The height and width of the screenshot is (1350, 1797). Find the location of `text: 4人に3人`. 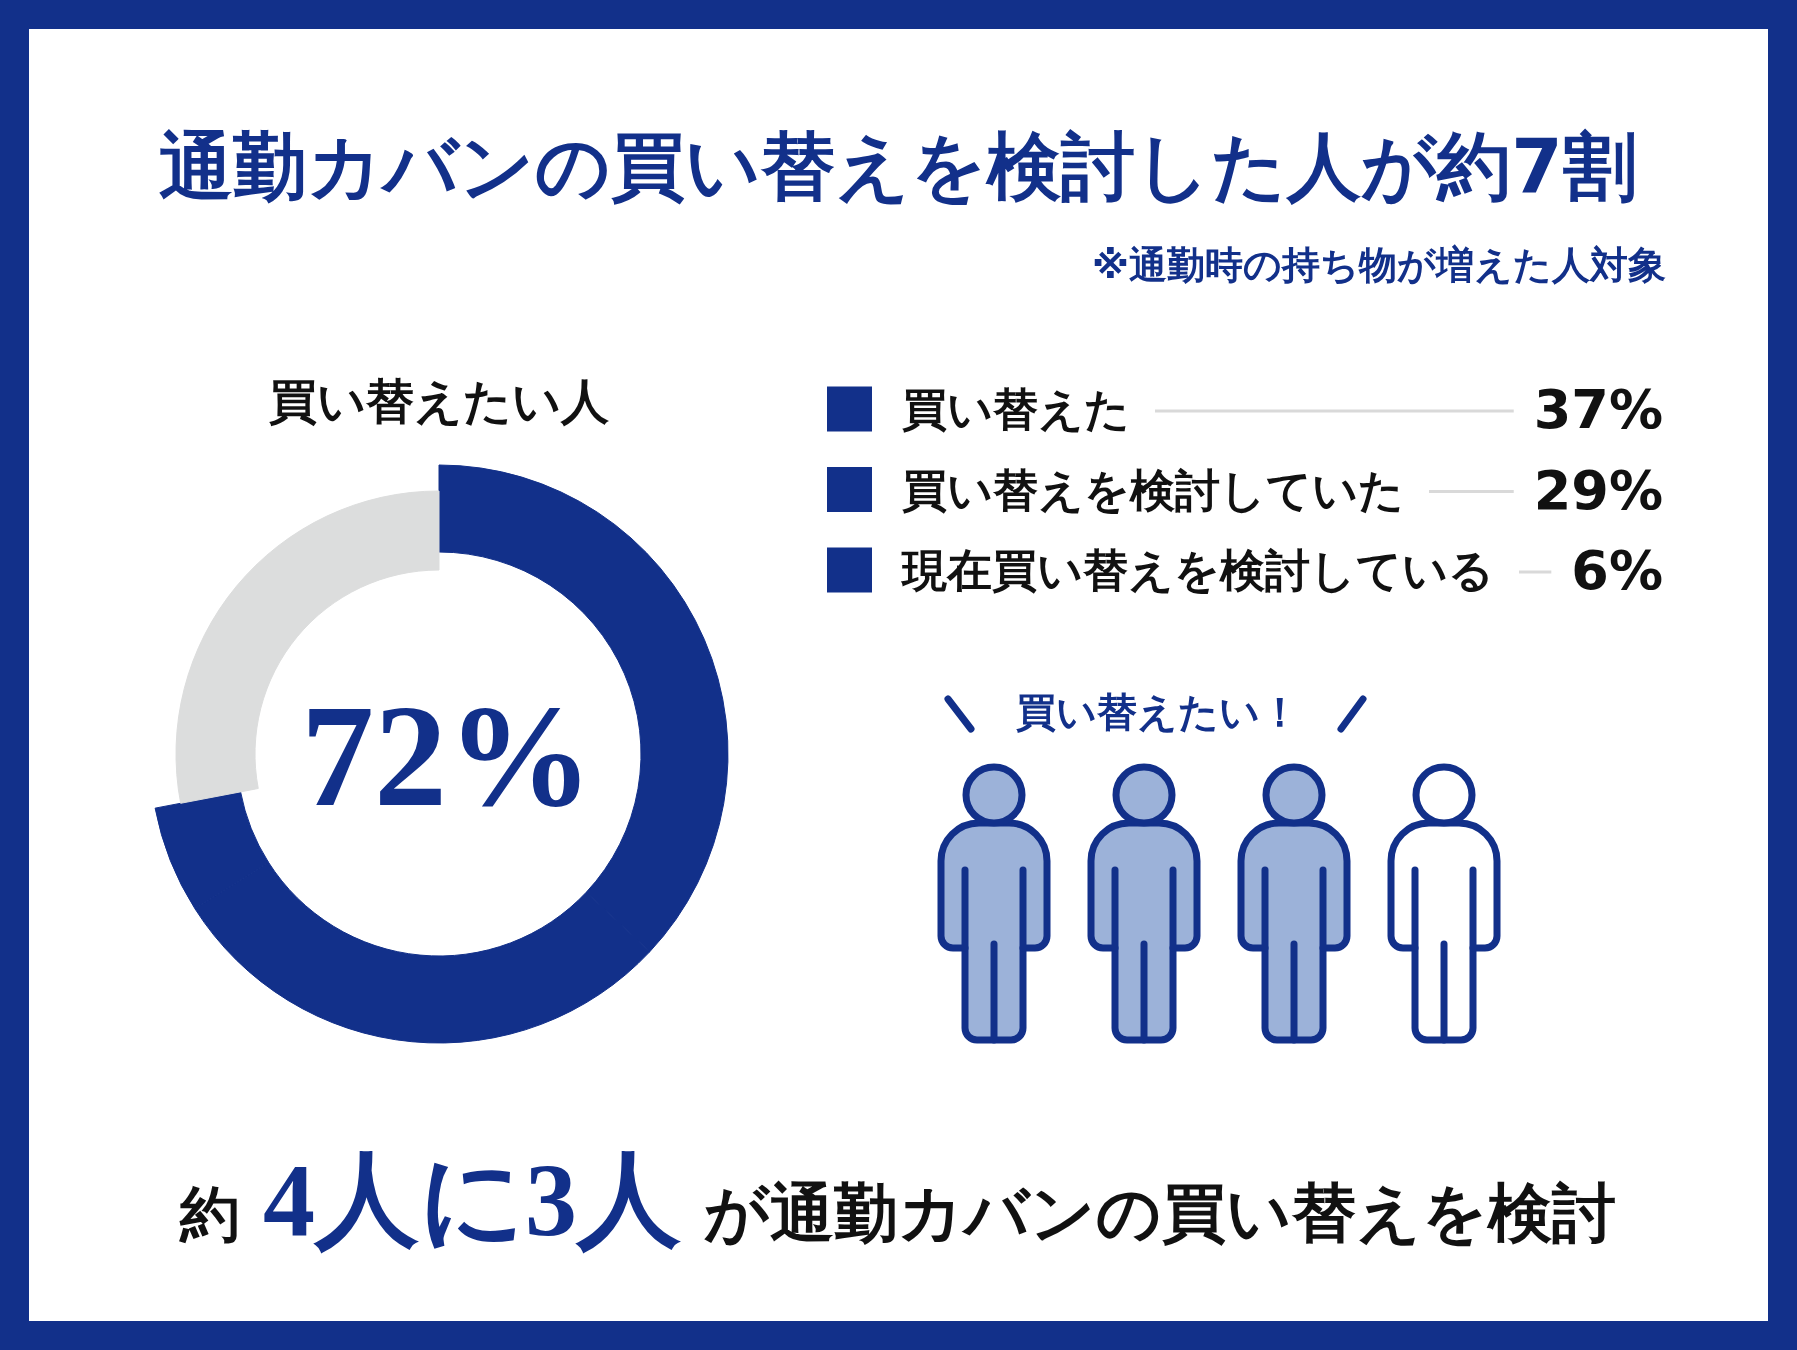

text: 4人に3人 is located at coordinates (472, 1199).